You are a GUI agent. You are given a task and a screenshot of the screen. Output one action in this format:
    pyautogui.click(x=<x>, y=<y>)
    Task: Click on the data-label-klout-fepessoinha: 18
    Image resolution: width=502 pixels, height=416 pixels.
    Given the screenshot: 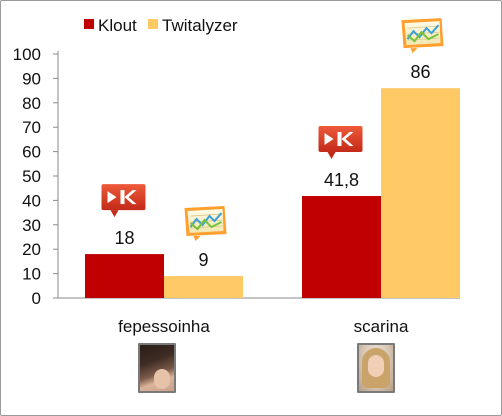 What is the action you would take?
    pyautogui.click(x=124, y=238)
    